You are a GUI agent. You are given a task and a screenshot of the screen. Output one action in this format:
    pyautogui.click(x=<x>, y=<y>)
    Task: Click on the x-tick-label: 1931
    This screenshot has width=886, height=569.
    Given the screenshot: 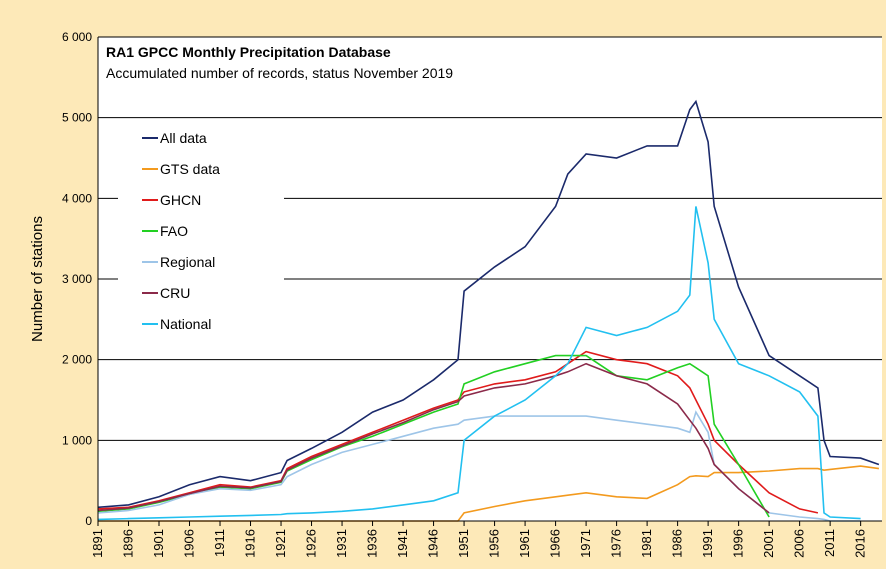 What is the action you would take?
    pyautogui.click(x=341, y=543)
    